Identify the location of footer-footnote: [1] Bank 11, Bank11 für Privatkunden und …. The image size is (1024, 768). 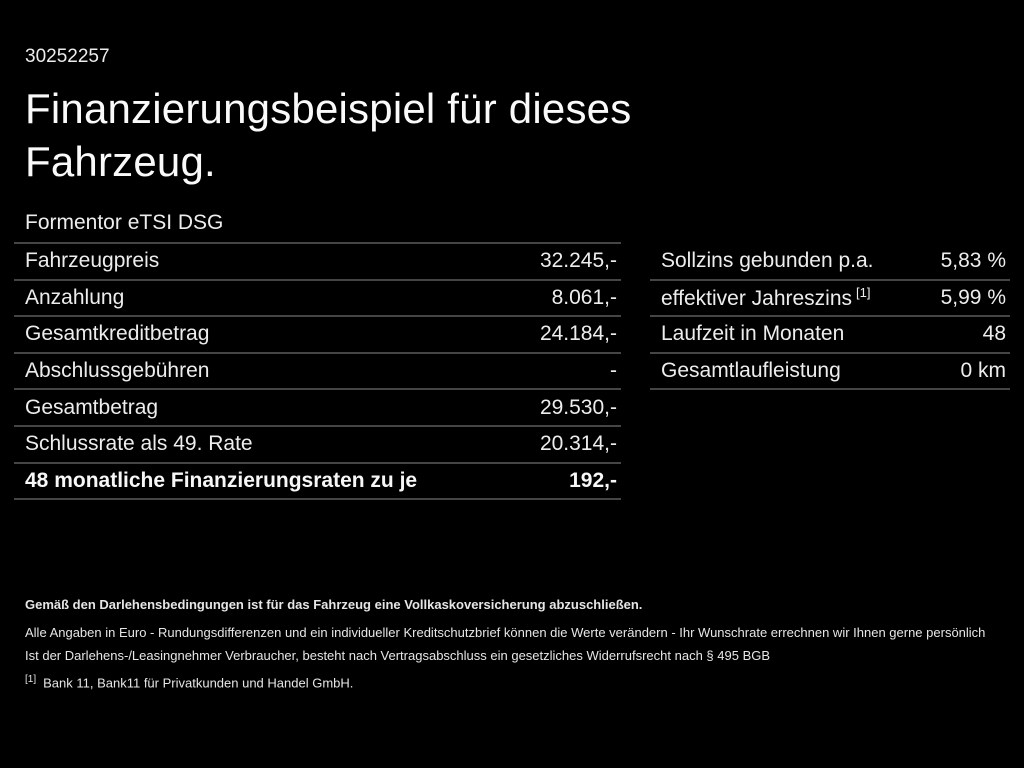
(512, 681).